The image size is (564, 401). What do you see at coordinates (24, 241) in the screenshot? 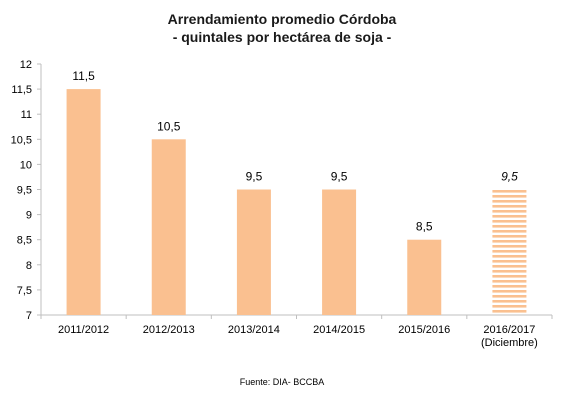
I see `y-tick-label: 8,5` at bounding box center [24, 241].